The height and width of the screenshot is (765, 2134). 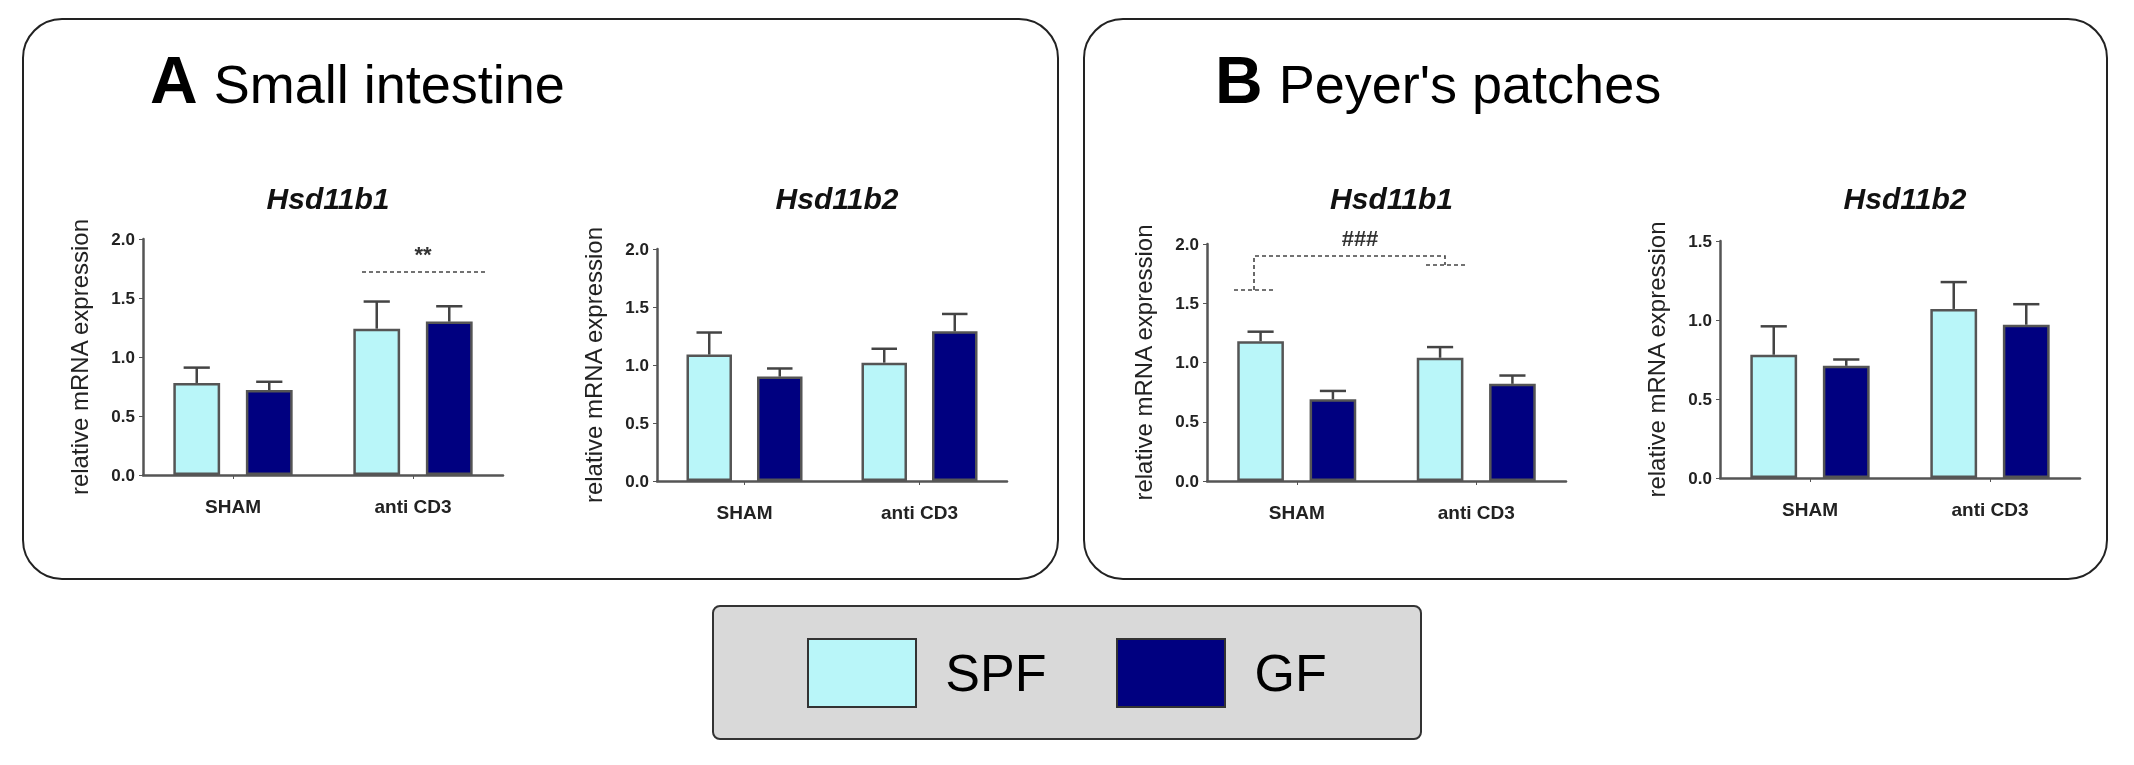 What do you see at coordinates (1360, 239) in the screenshot?
I see `annotation: ###` at bounding box center [1360, 239].